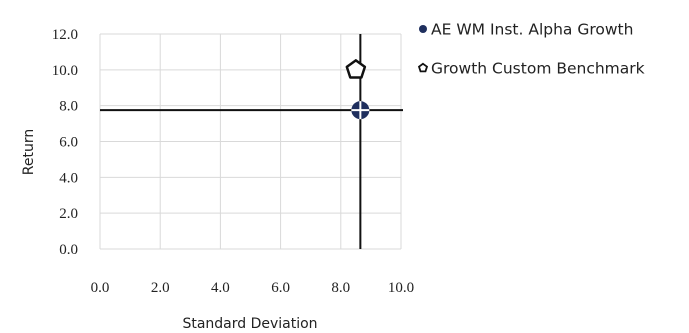  Describe the element at coordinates (65, 71) in the screenshot. I see `y-tick-label: 10.0` at that location.